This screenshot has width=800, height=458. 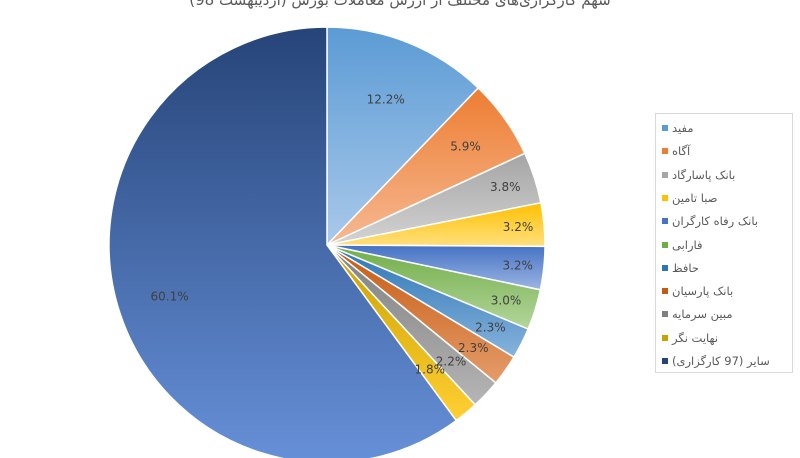 What do you see at coordinates (430, 369) in the screenshot?
I see `slice-data-label: 1.8%` at bounding box center [430, 369].